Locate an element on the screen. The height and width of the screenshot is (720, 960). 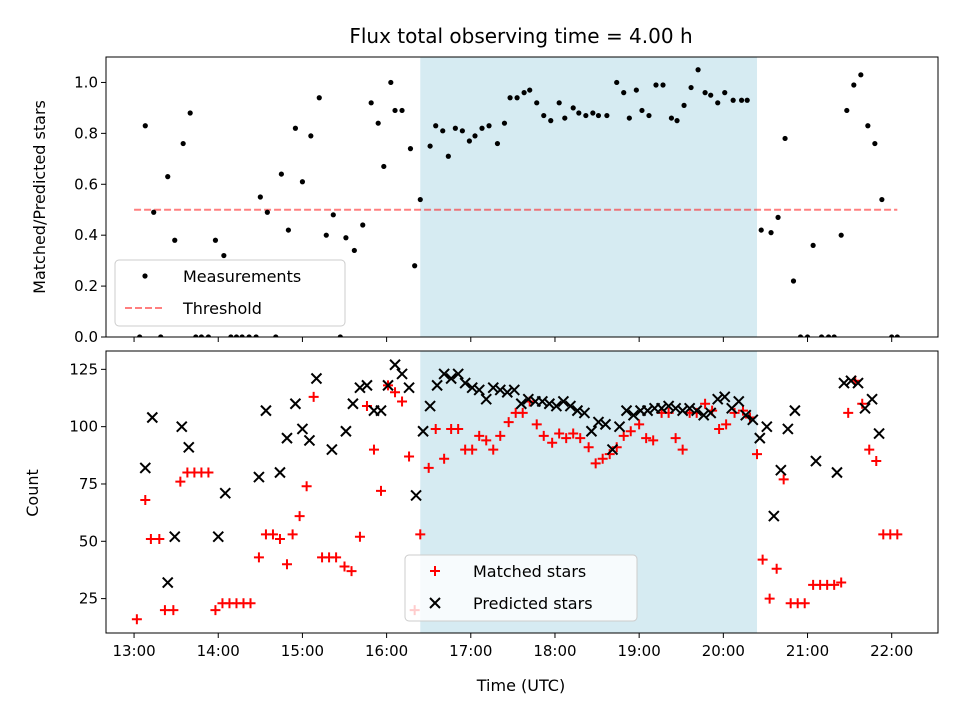
x-tick-label: 21:00 is located at coordinates (807, 651).